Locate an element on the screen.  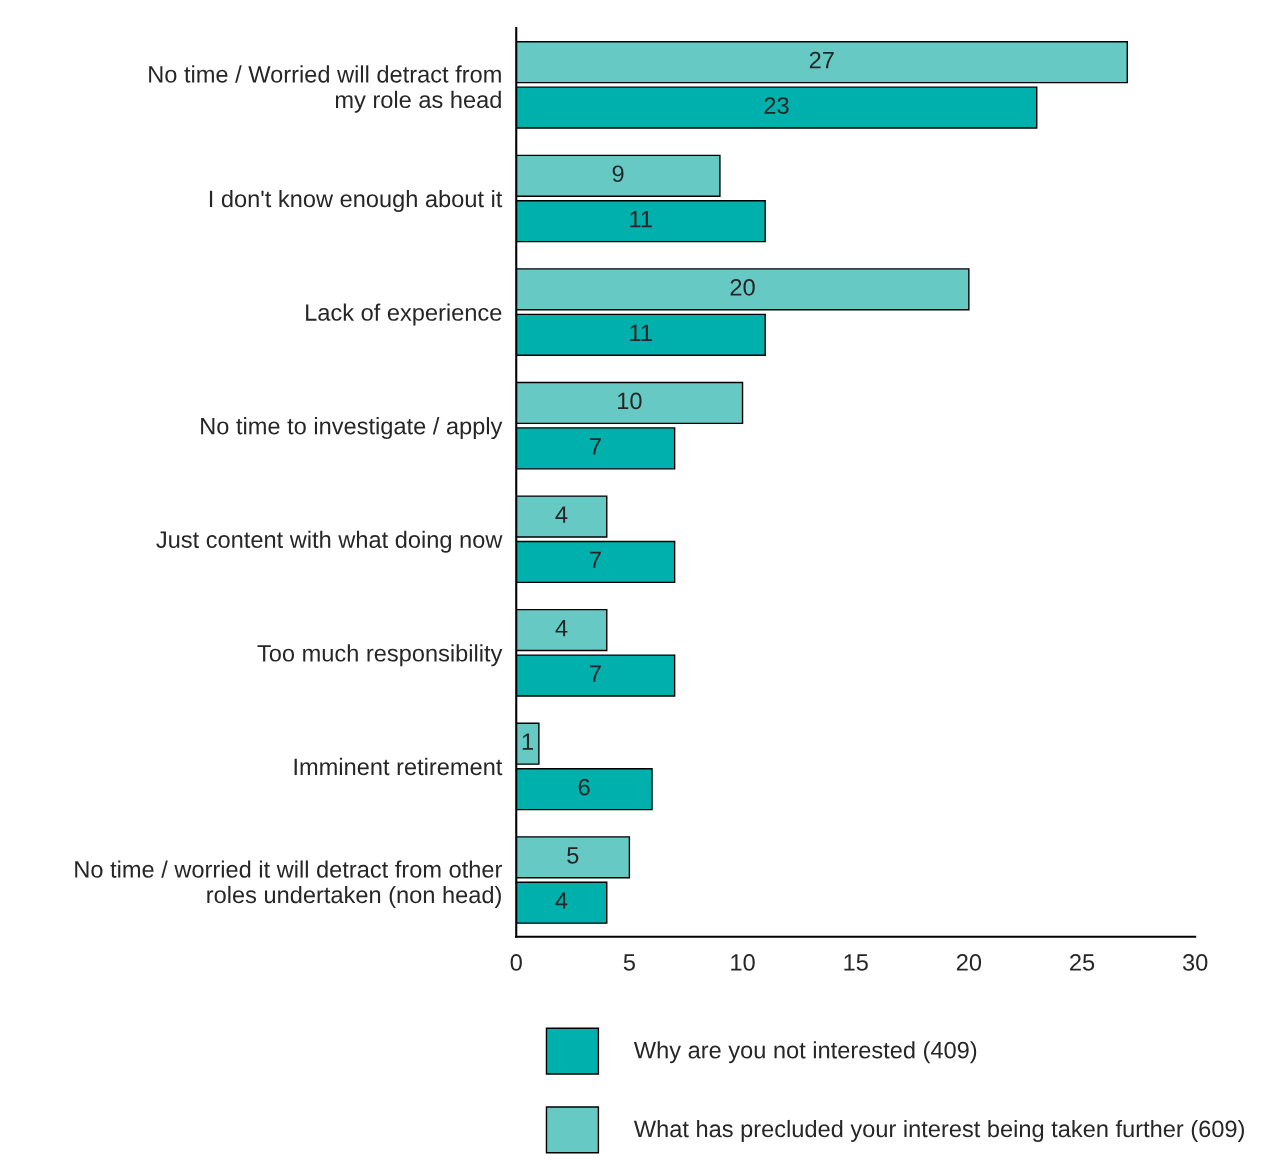
y-tick-label: No time / worried it will detract from other roles undertaken (non head) is located at coordinates (288, 884).